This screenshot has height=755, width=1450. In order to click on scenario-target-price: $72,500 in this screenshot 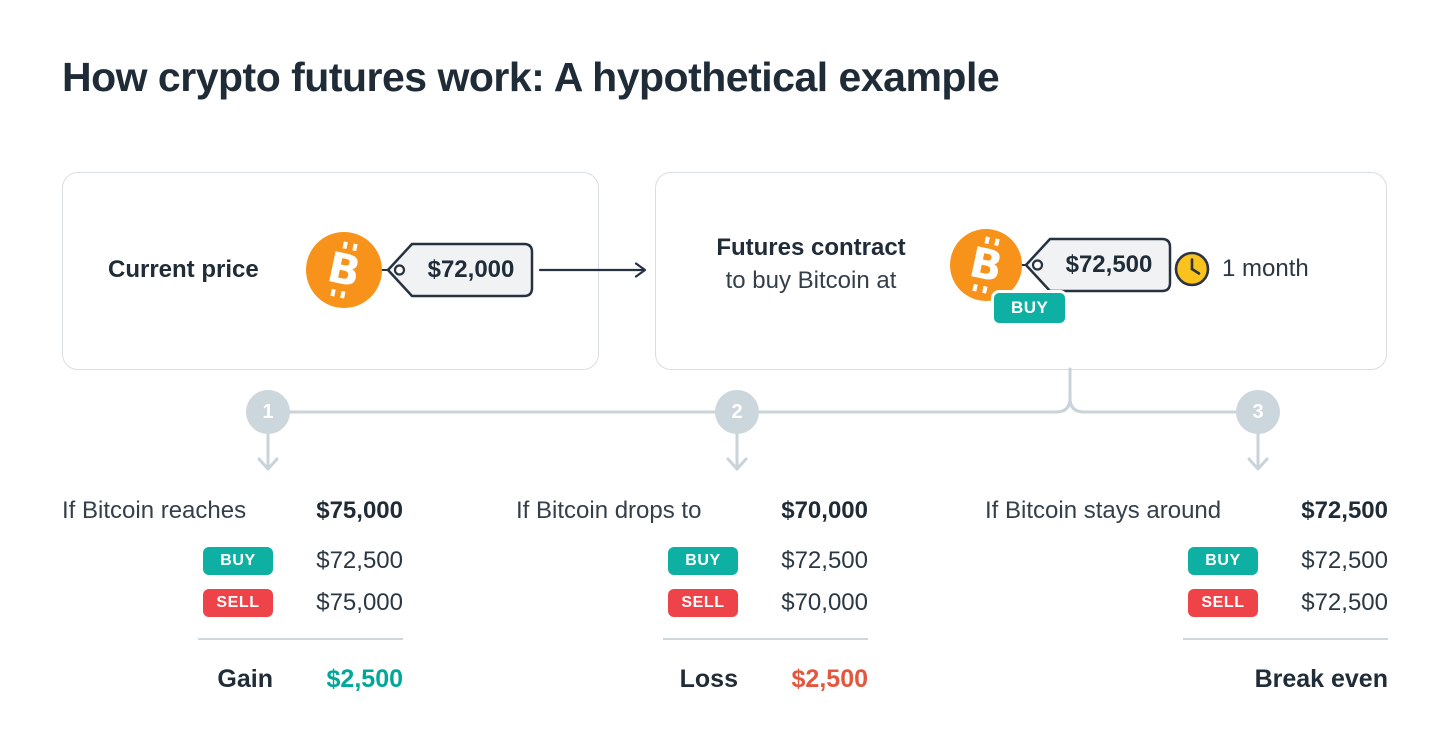, I will do `click(1344, 510)`.